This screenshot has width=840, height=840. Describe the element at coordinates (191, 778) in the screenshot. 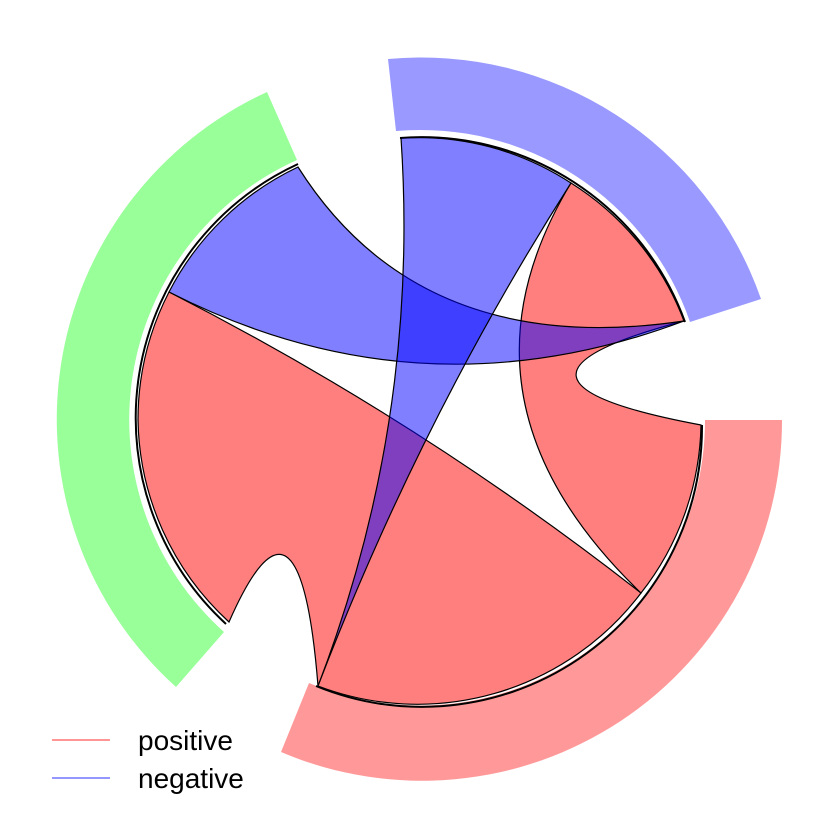

I see `legend-negative-label: negative` at that location.